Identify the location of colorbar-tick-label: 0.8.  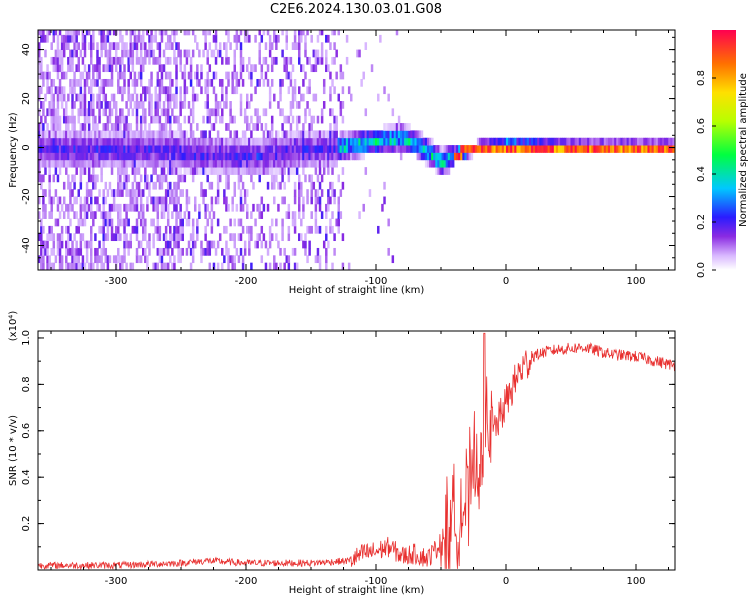
(701, 78).